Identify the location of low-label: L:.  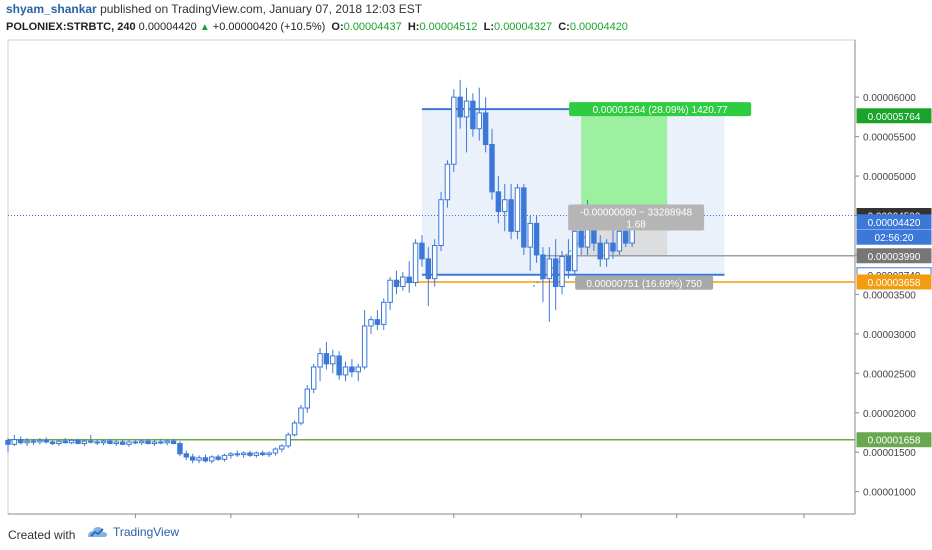
(489, 27).